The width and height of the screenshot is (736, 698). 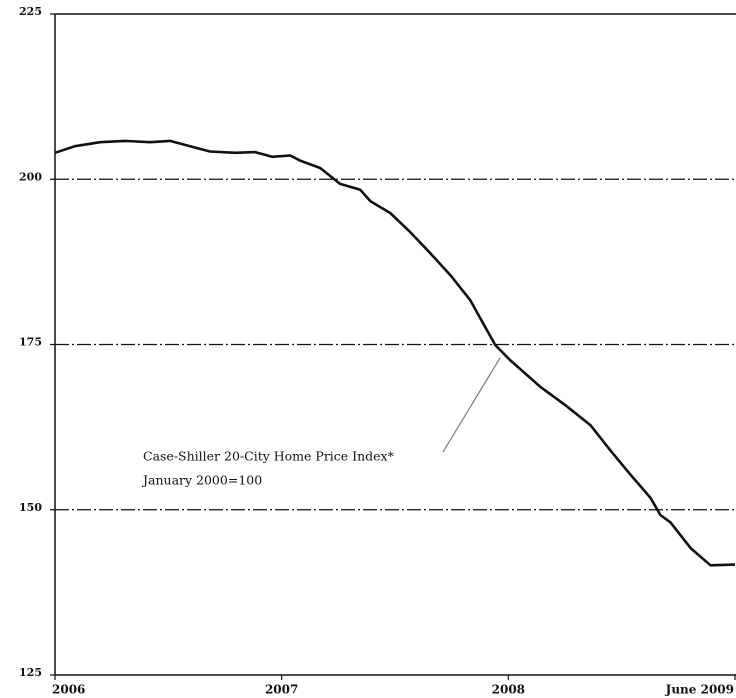 I want to click on annotation-line: Case-Shiller 20-City Home Price Index*, so click(x=269, y=456).